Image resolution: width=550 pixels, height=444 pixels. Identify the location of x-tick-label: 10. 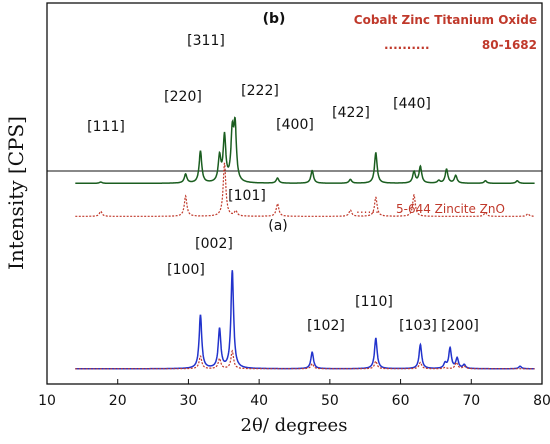
(47, 401).